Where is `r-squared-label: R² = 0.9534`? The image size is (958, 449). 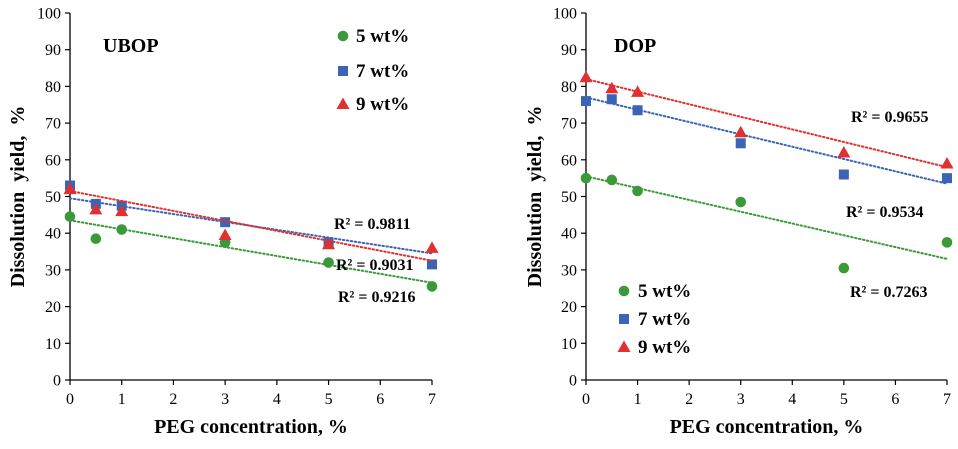 r-squared-label: R² = 0.9534 is located at coordinates (884, 212).